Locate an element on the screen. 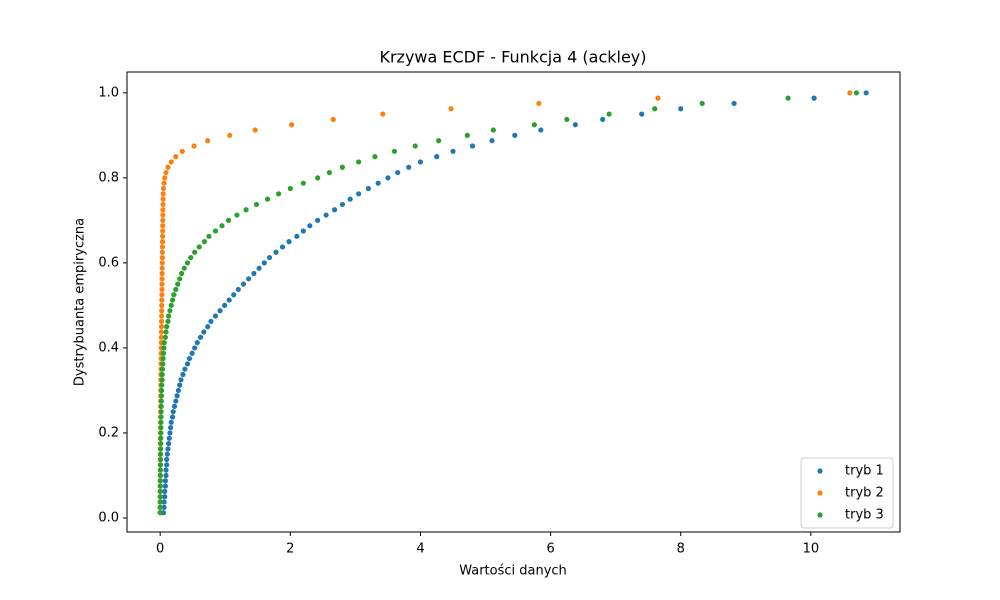  x-tick-label: 8 is located at coordinates (681, 549).